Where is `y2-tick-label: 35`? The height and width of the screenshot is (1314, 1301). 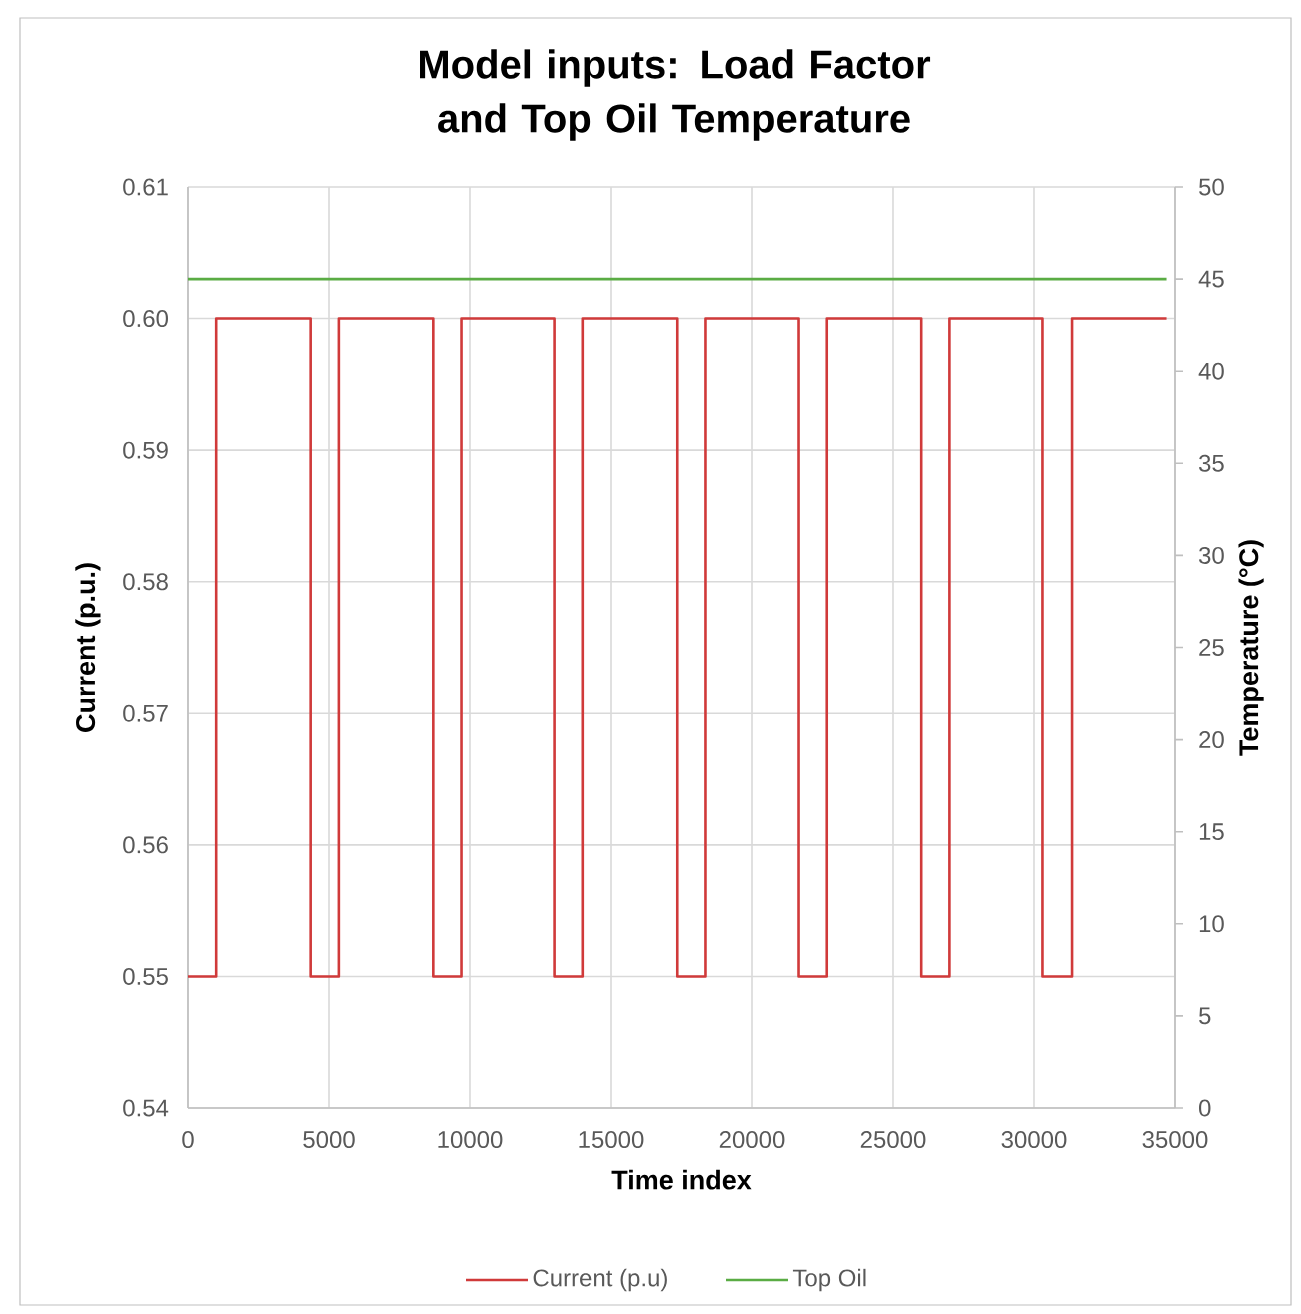 y2-tick-label: 35 is located at coordinates (1211, 463).